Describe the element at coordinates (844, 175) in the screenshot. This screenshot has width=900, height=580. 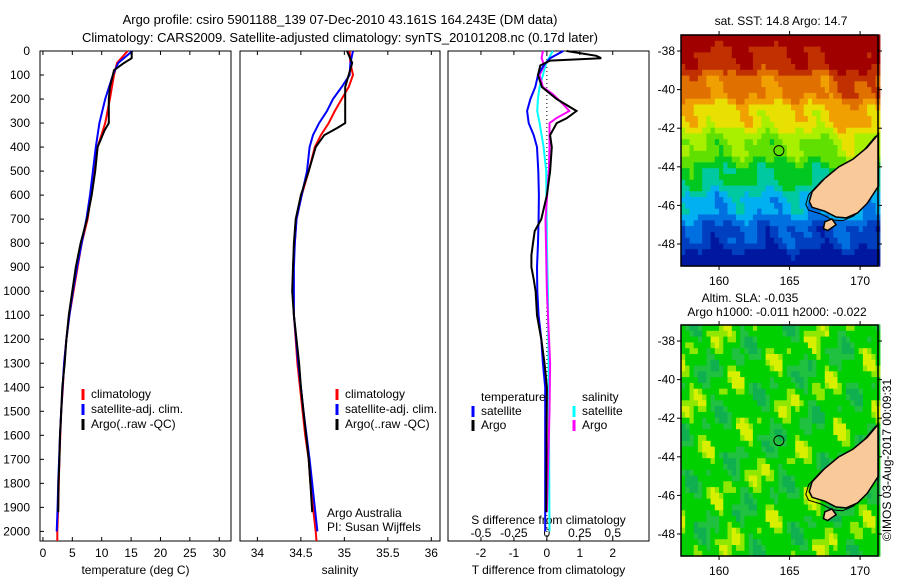
I see `land-south-island` at that location.